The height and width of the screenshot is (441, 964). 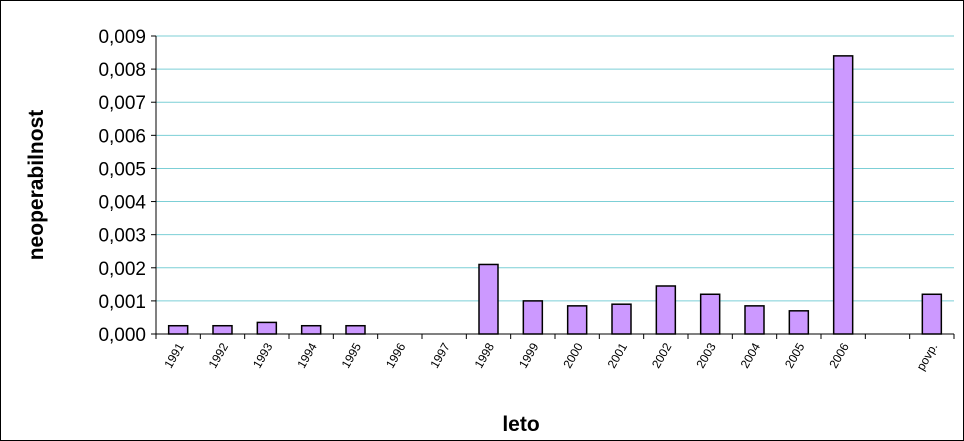 What do you see at coordinates (122, 302) in the screenshot?
I see `y-tick-label: 0,001` at bounding box center [122, 302].